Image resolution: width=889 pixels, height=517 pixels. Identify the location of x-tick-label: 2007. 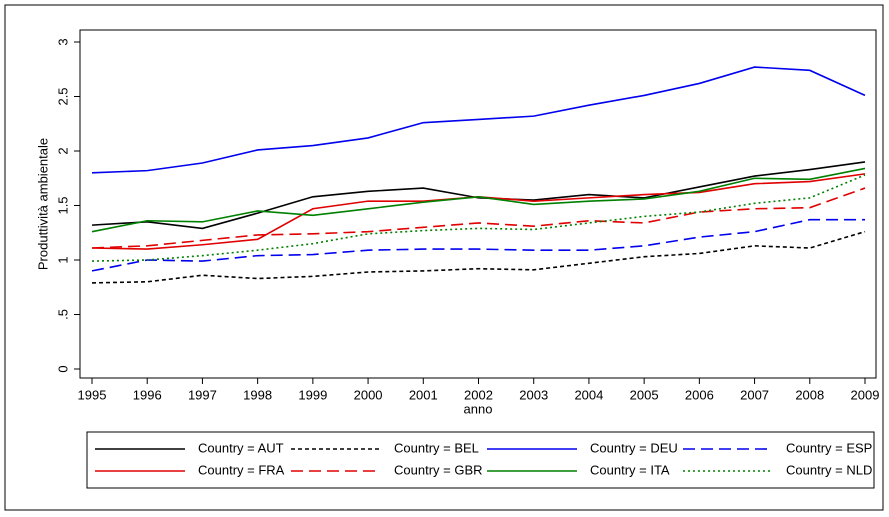
(754, 394).